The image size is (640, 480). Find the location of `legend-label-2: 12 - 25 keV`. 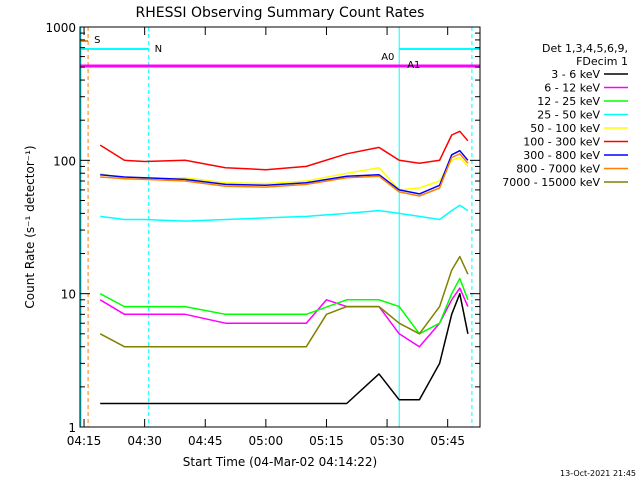

legend-label-2: 12 - 25 keV is located at coordinates (568, 101).